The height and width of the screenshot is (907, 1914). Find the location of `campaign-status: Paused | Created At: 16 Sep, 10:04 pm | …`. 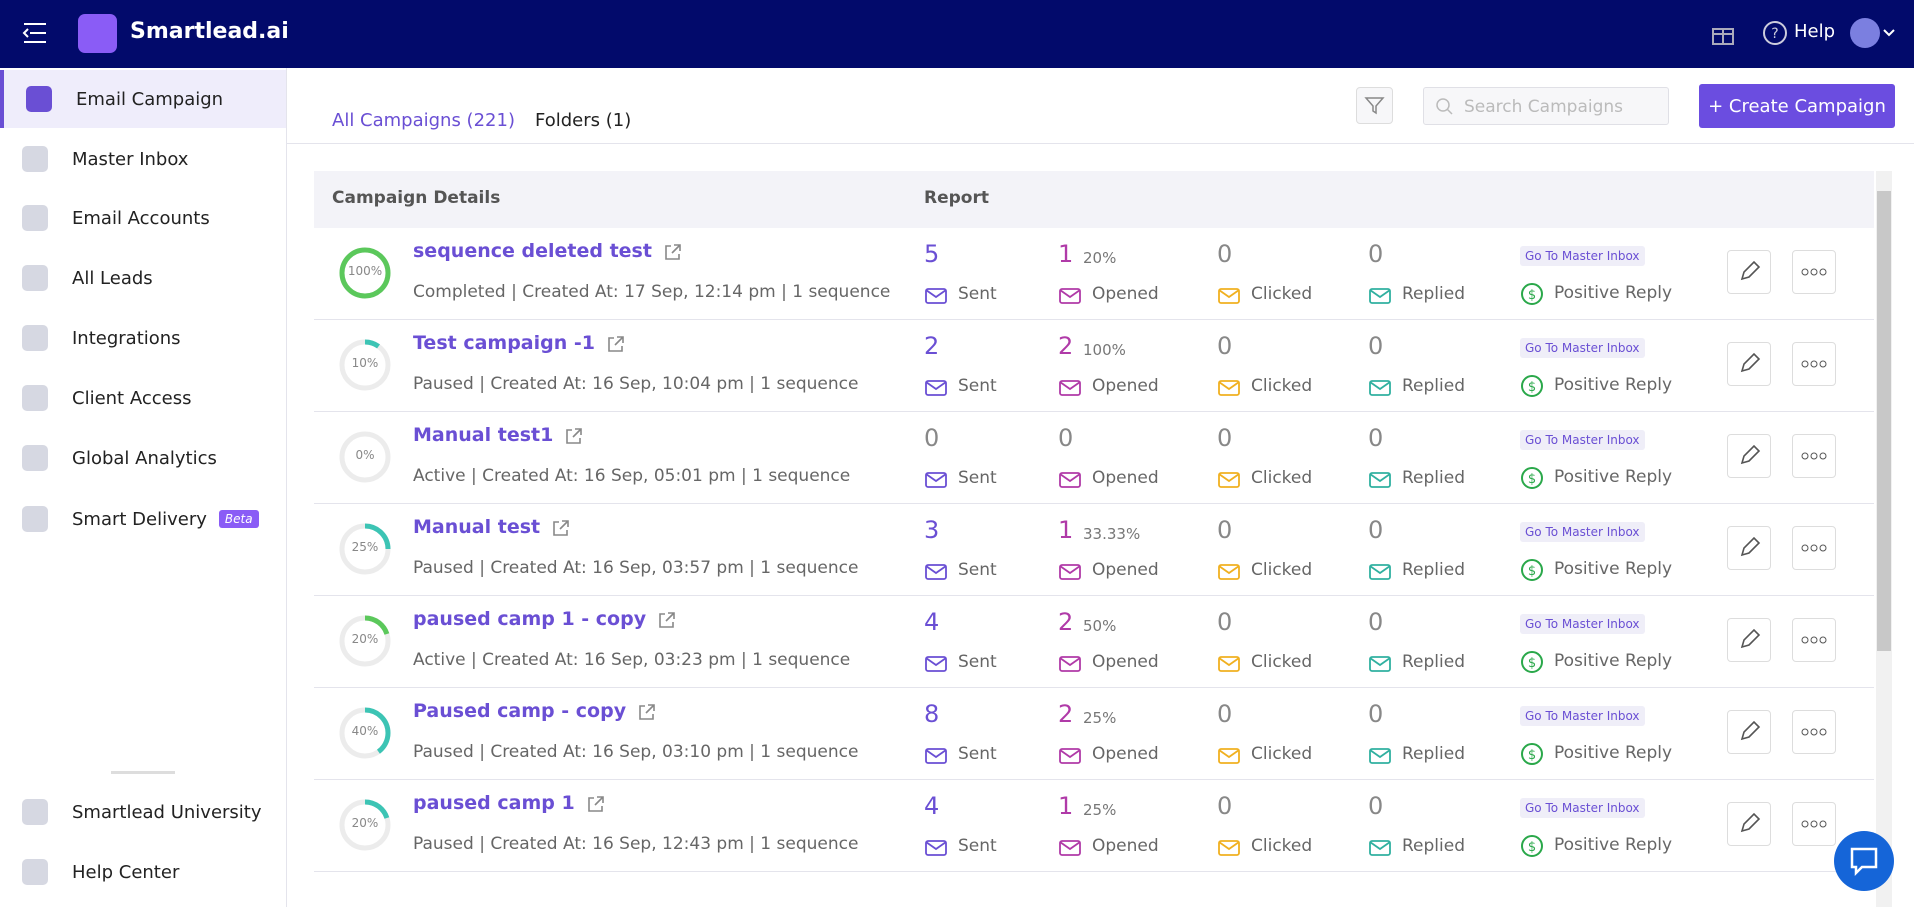

campaign-status: Paused | Created At: 16 Sep, 10:04 pm | … is located at coordinates (636, 384).